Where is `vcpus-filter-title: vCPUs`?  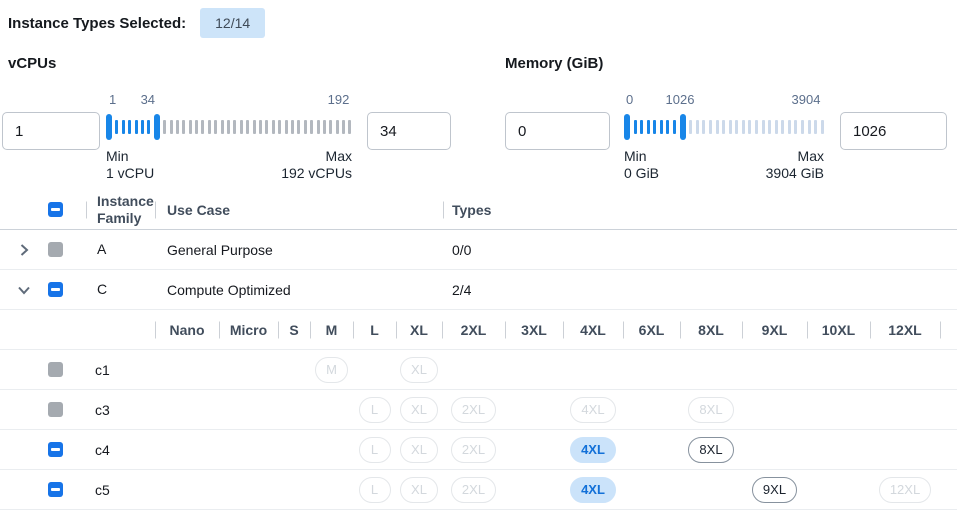
vcpus-filter-title: vCPUs is located at coordinates (32, 63).